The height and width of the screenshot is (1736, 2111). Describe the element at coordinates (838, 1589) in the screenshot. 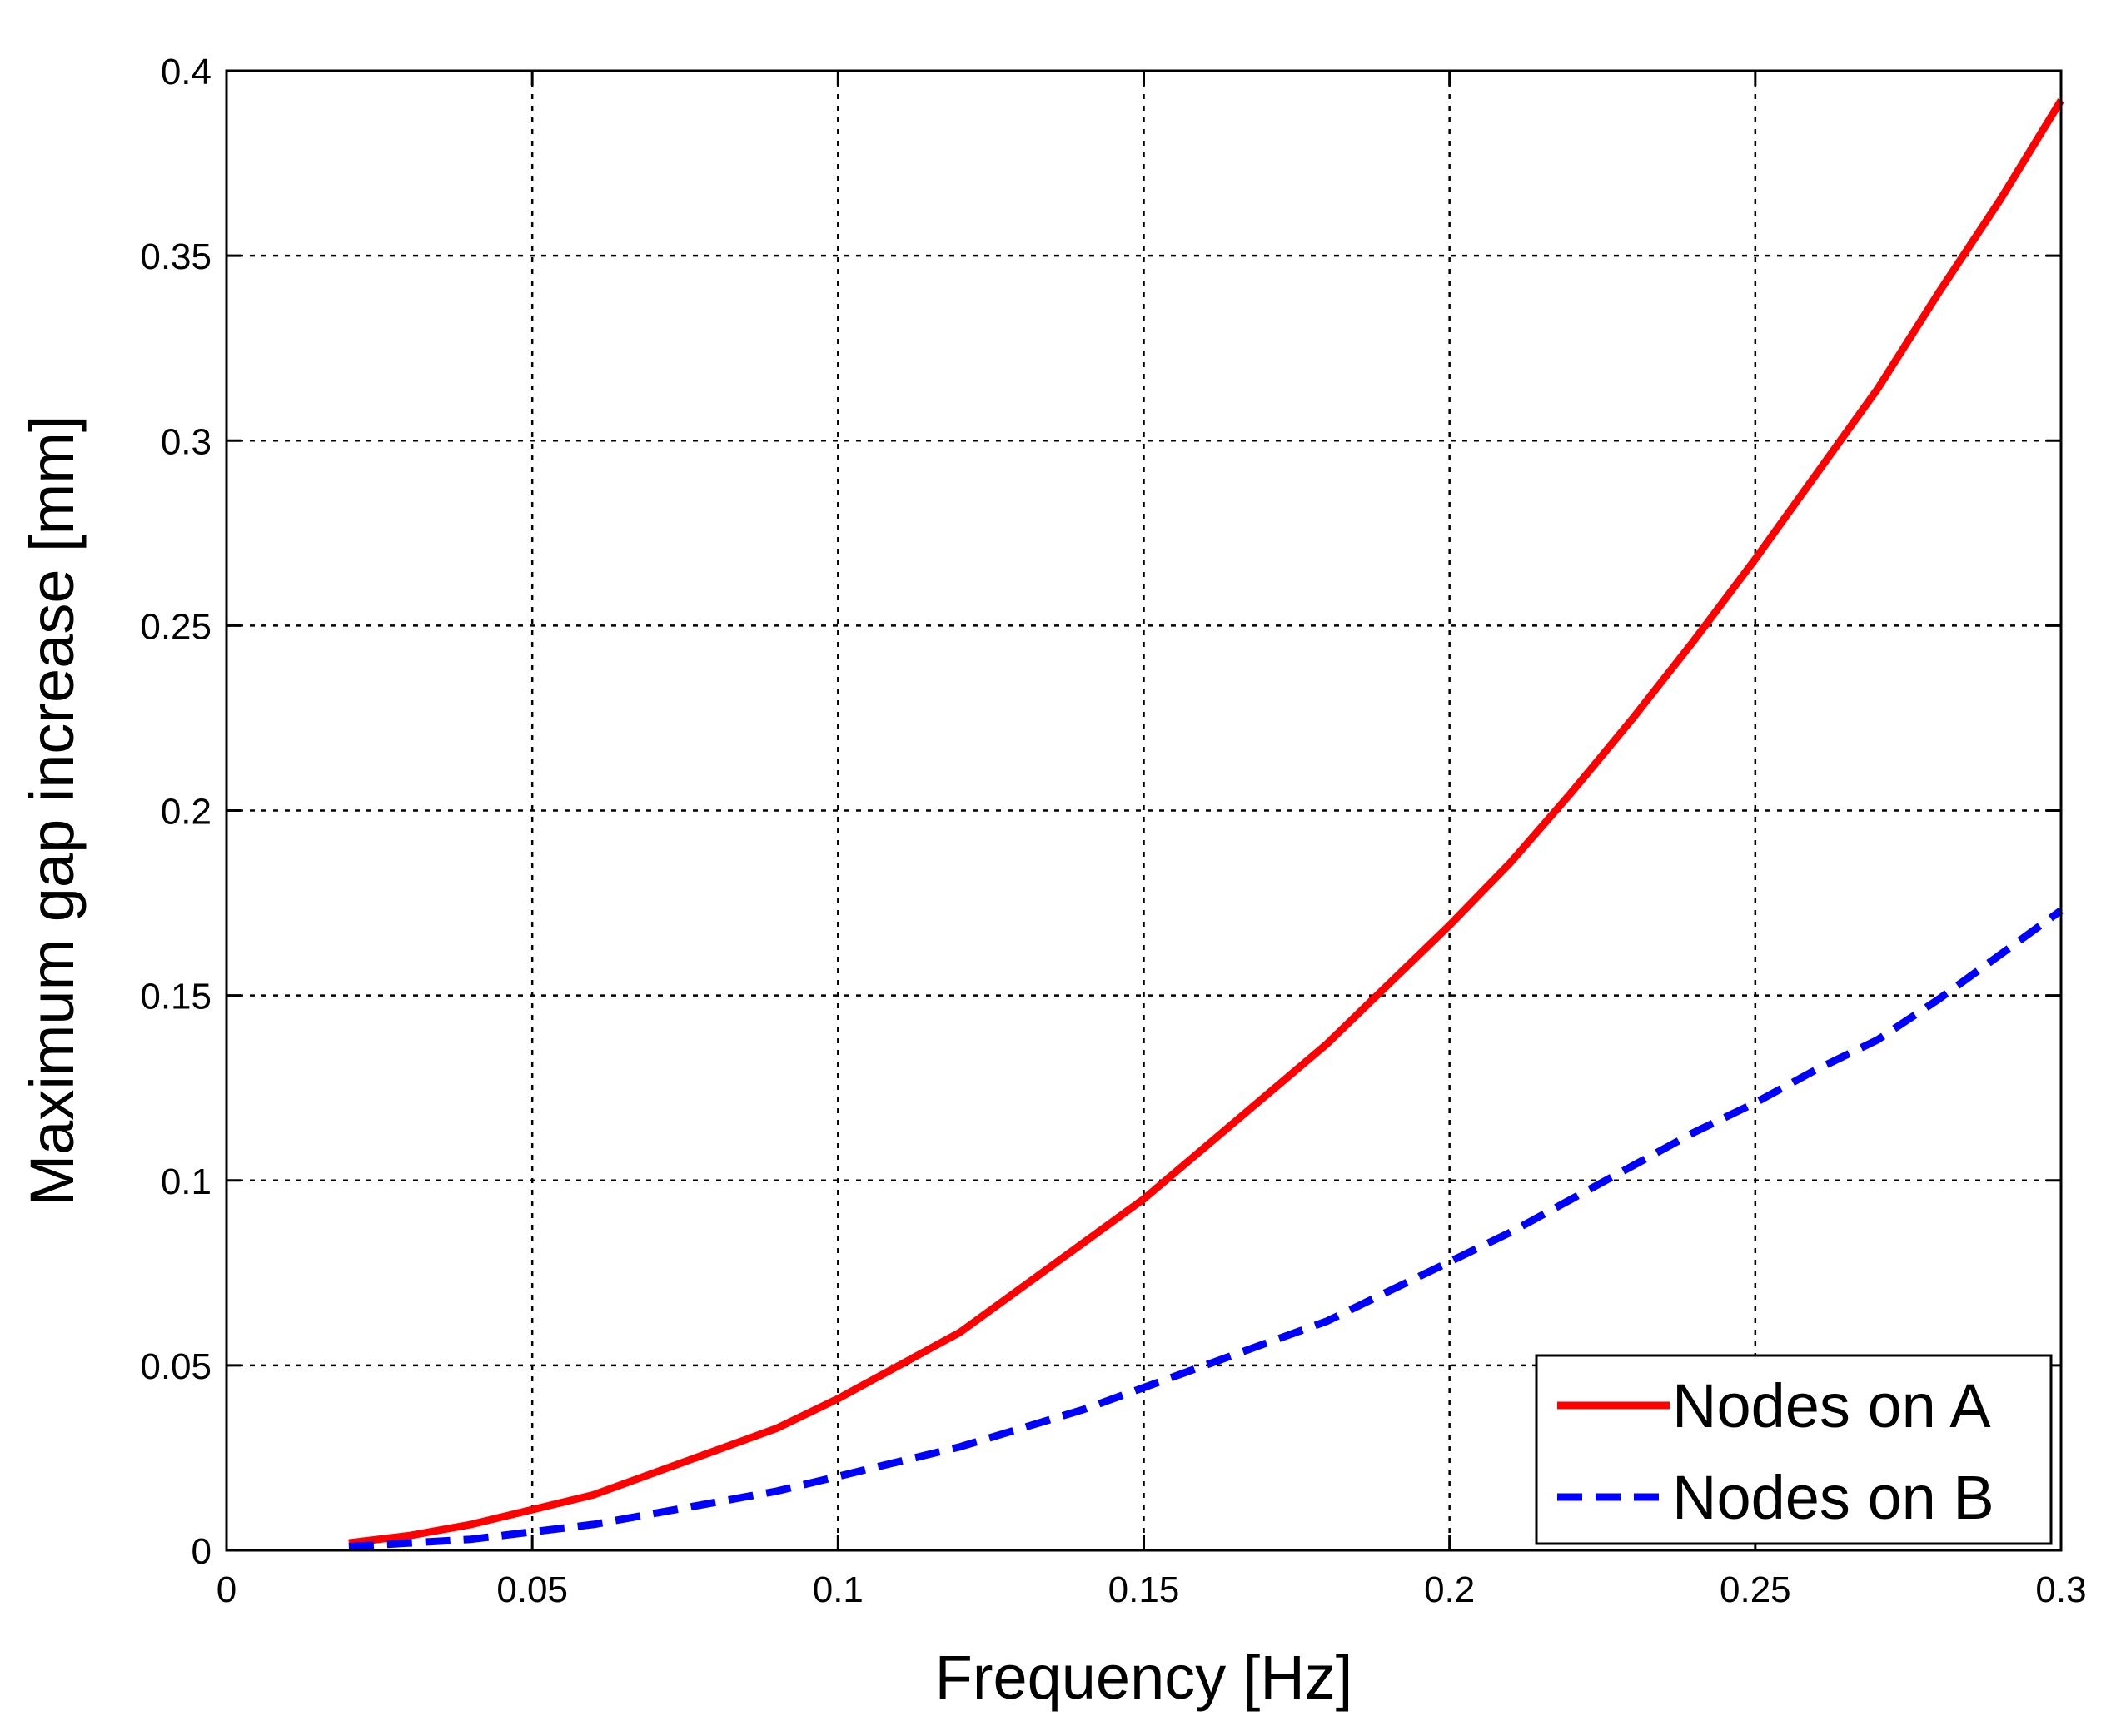

I see `x-tick-label: 0.1` at that location.